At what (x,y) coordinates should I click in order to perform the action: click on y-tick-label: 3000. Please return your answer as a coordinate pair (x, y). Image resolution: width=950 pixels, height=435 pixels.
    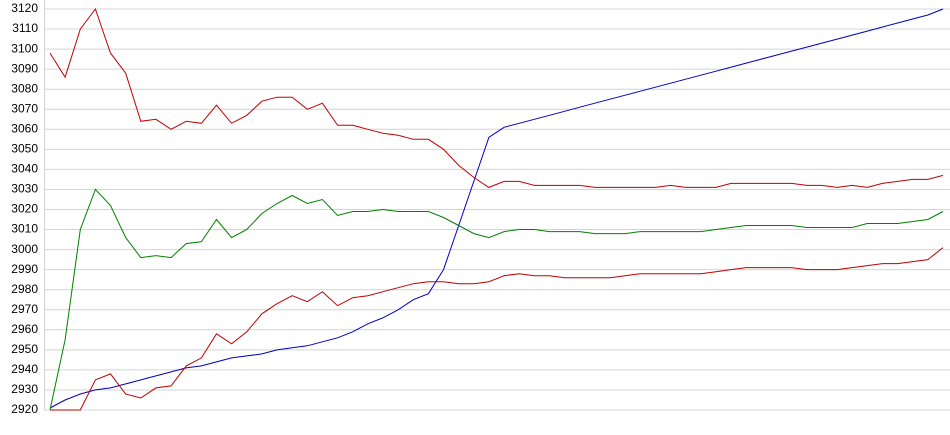
    Looking at the image, I should click on (24, 249).